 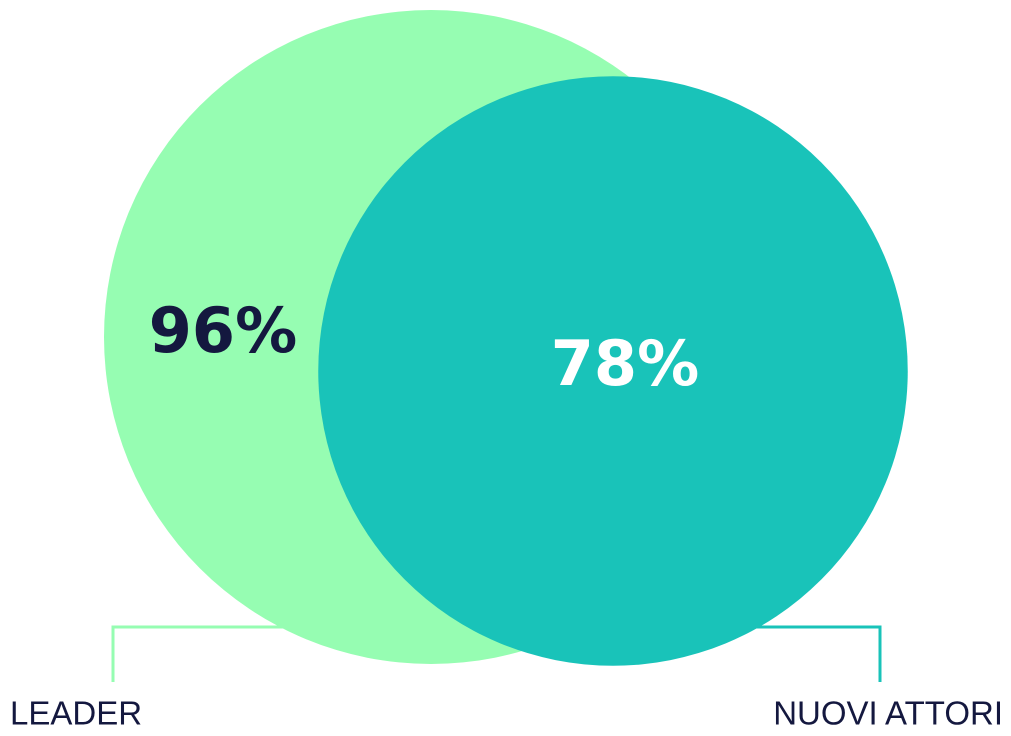 I want to click on category-label: NUOVI ATTORI, so click(x=888, y=713).